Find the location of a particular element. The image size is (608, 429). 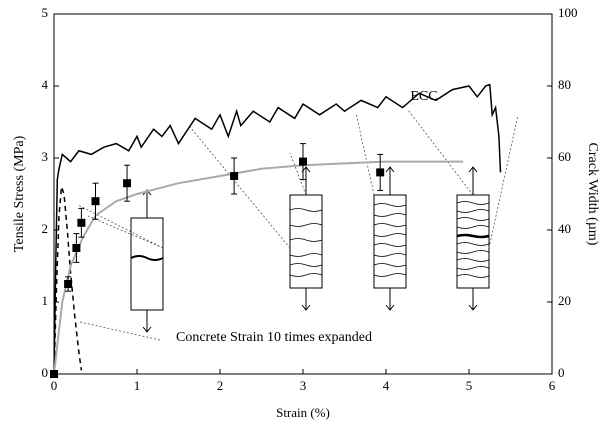

x-tick-label: 1 is located at coordinates (137, 385).